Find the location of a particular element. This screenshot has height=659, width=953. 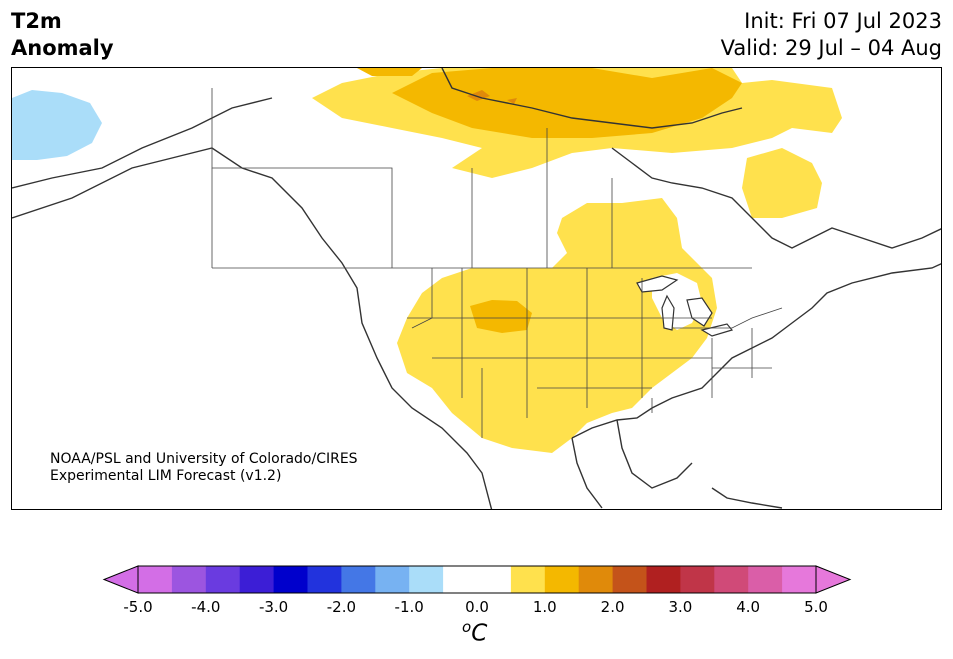

colorbar-tick-label: 5.0 is located at coordinates (816, 607).